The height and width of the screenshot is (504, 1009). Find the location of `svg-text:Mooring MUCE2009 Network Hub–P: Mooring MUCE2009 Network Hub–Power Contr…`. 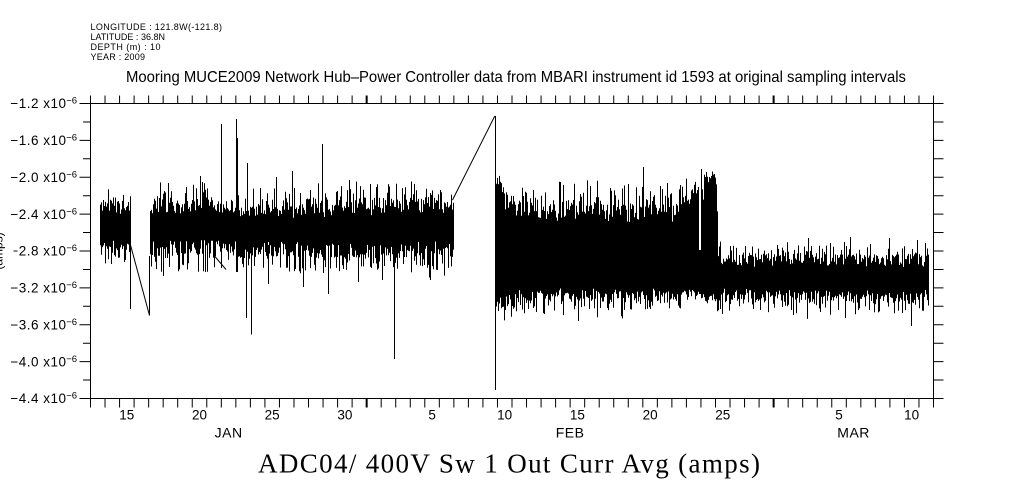

svg-text:Mooring MUCE2009 Network Hub–P: Mooring MUCE2009 Network Hub–Power Contr… is located at coordinates (516, 77).